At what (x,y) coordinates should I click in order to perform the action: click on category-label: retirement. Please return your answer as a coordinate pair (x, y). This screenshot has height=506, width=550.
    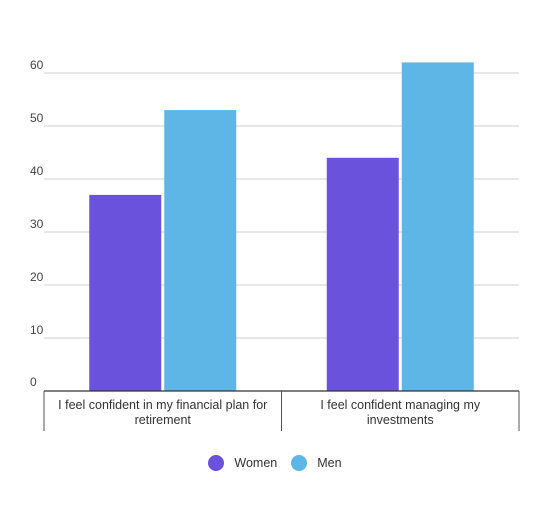
    Looking at the image, I should click on (163, 420).